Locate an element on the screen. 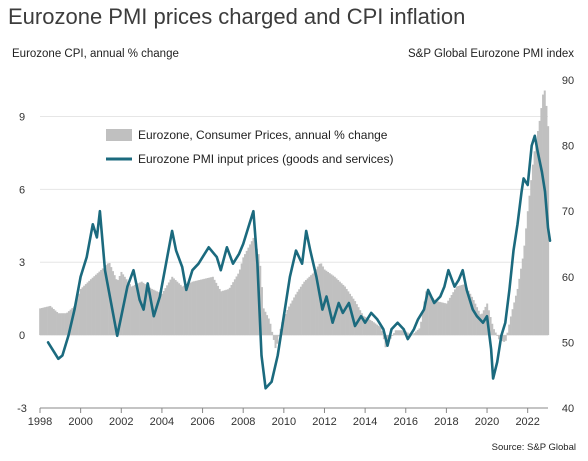  left-tick-label: 6 is located at coordinates (22, 190).